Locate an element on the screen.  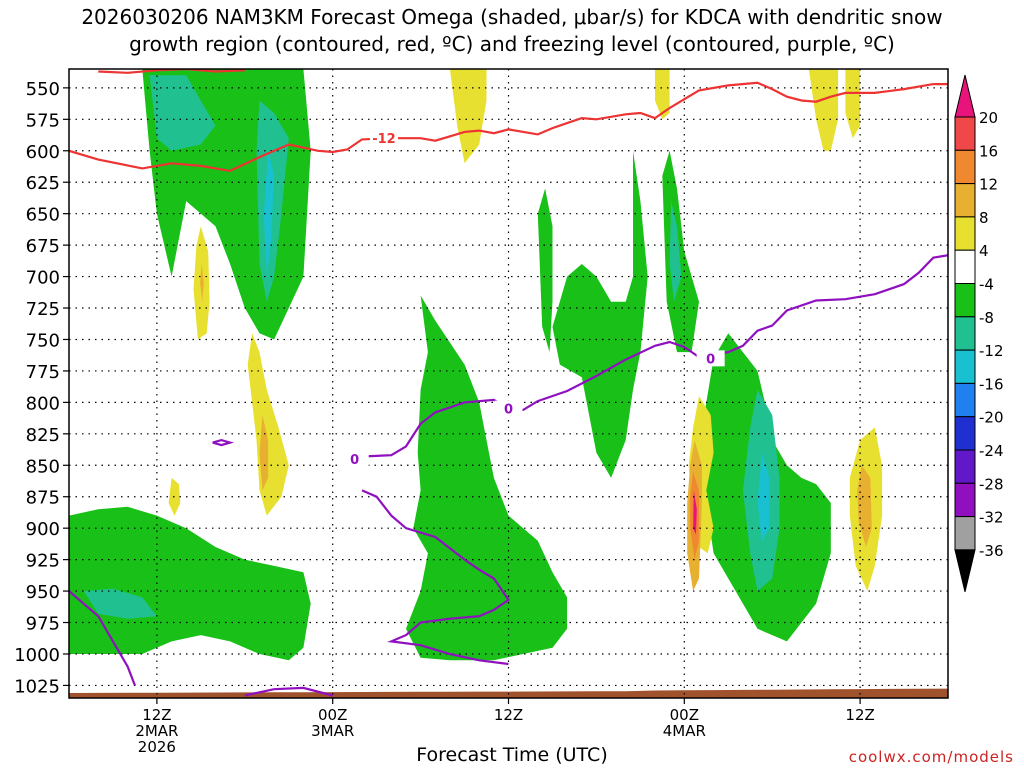
colorbar-label-10: -24 is located at coordinates (991, 451).